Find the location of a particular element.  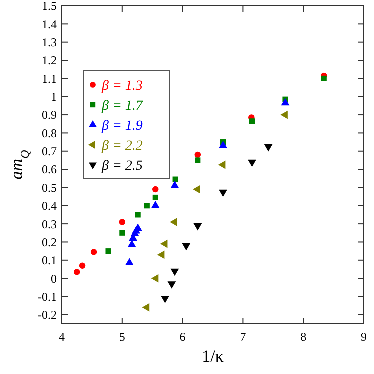

y-tick-label: 0.3 is located at coordinates (49, 224).